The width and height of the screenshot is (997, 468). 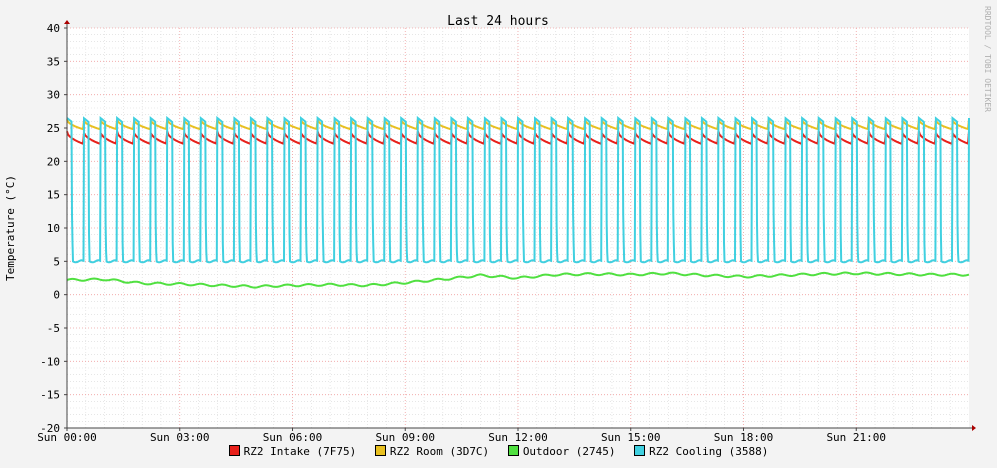 I want to click on y-axis-arrow, so click(x=67, y=22).